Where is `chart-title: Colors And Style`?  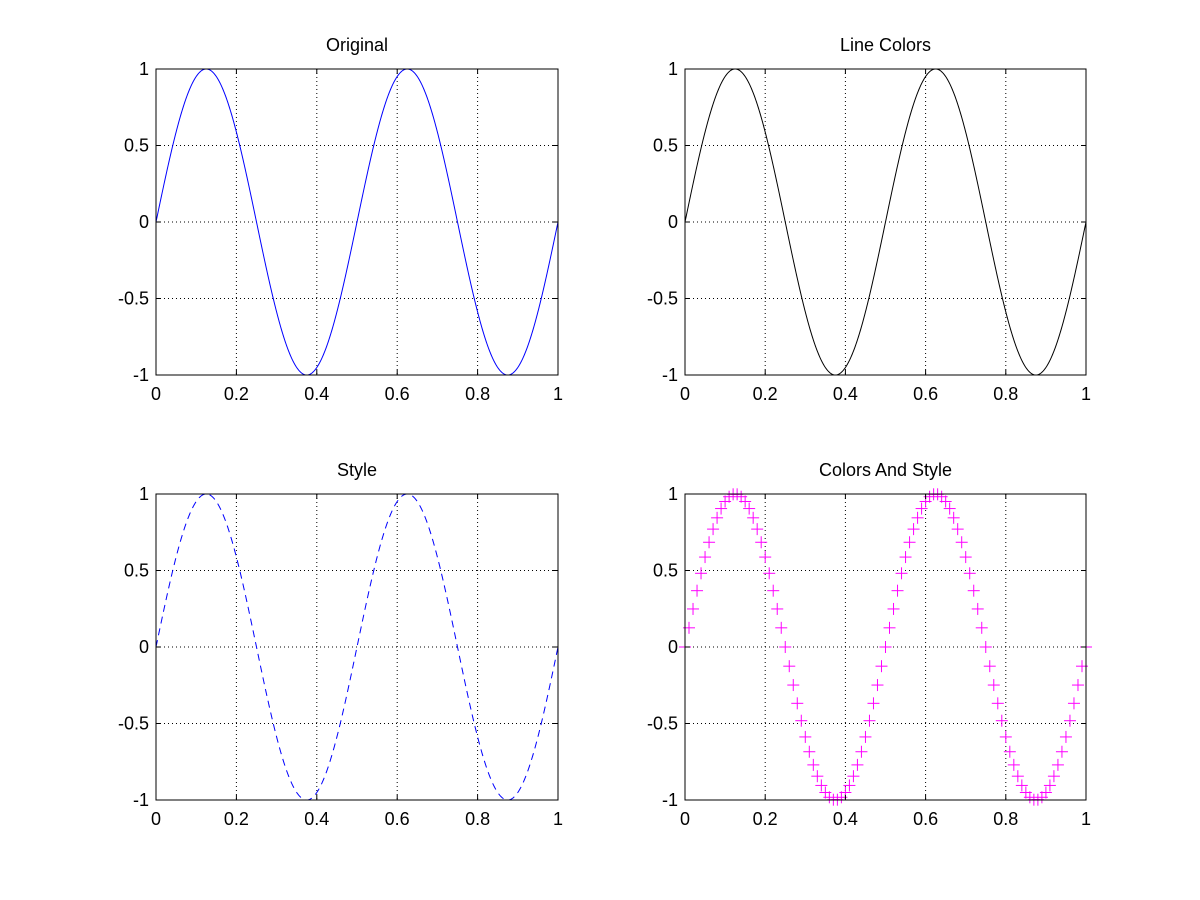 chart-title: Colors And Style is located at coordinates (885, 470).